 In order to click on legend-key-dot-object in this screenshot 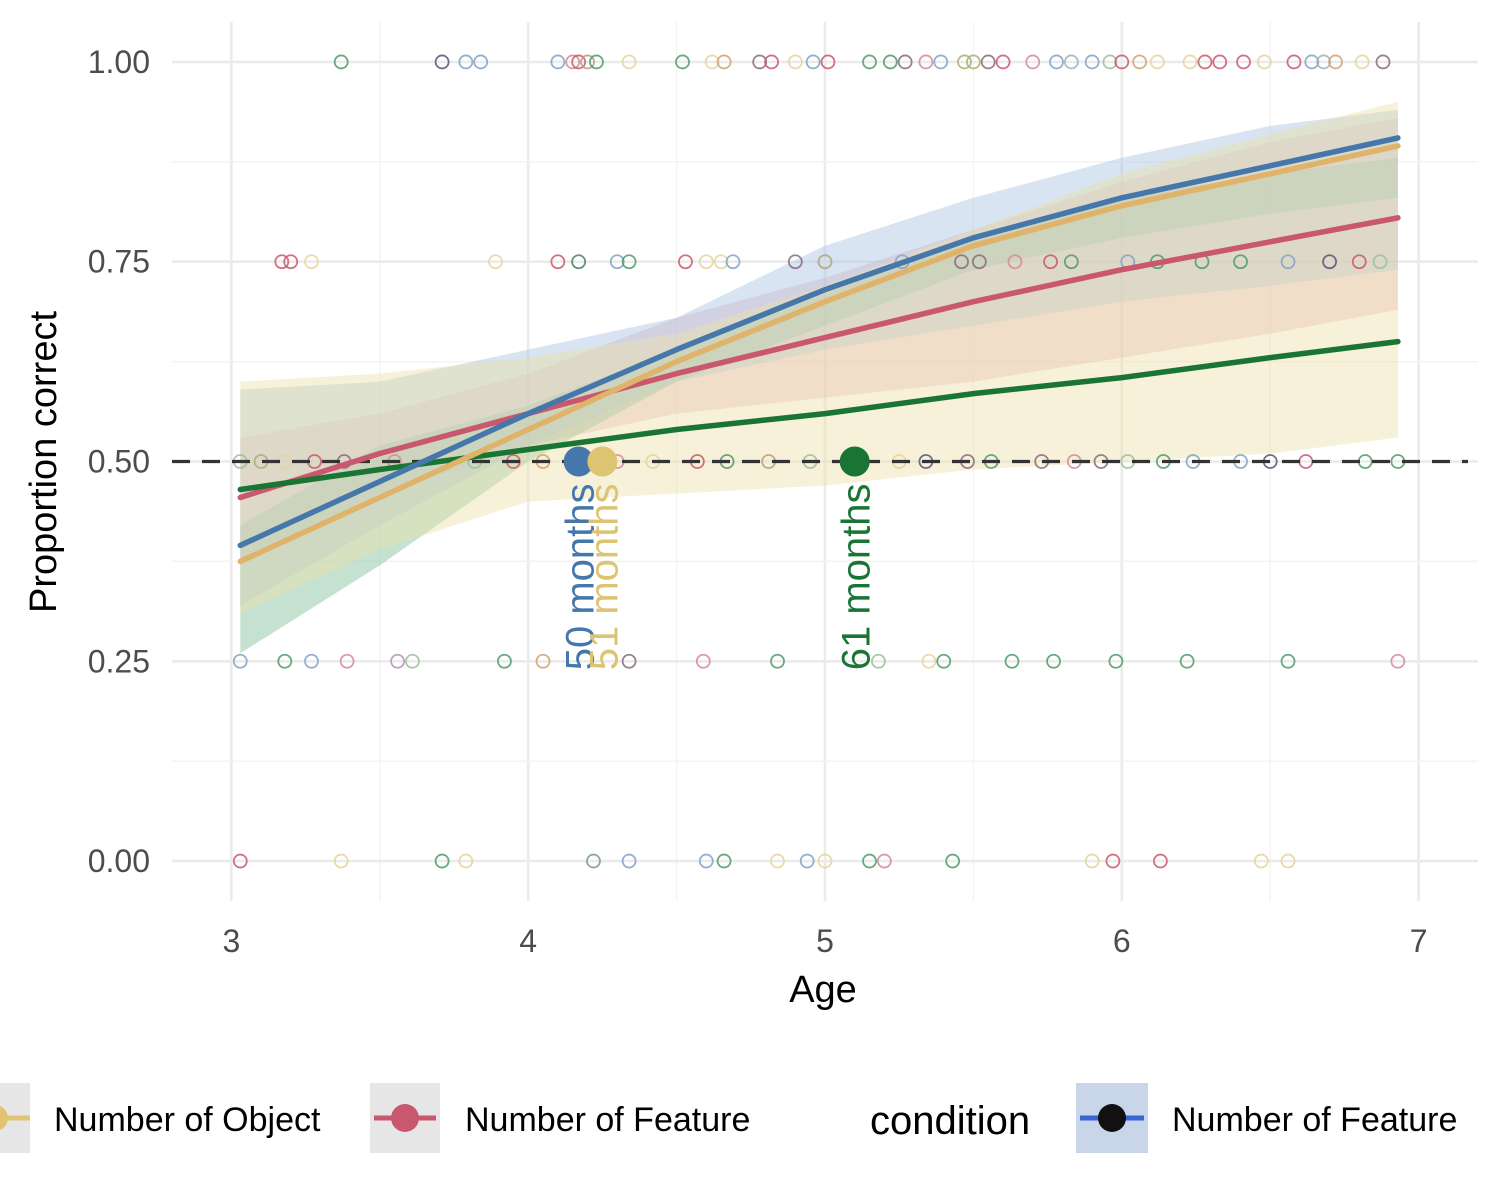, I will do `click(4, 1118)`.